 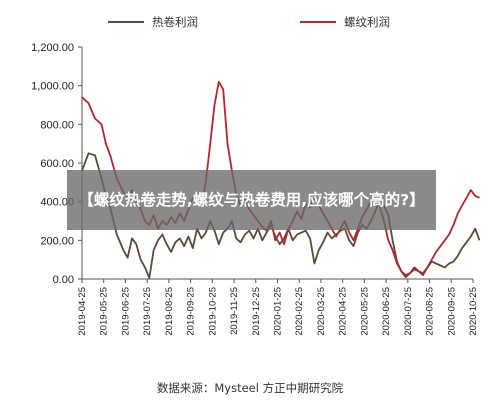 What do you see at coordinates (175, 22) in the screenshot?
I see `legend-label: 热卷利润` at bounding box center [175, 22].